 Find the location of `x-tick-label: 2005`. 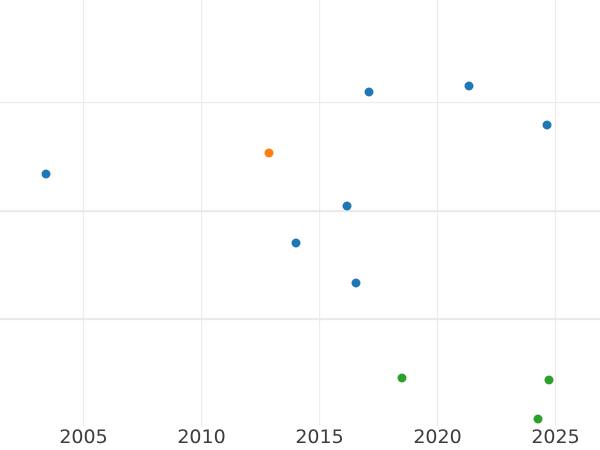

x-tick-label: 2005 is located at coordinates (83, 437).